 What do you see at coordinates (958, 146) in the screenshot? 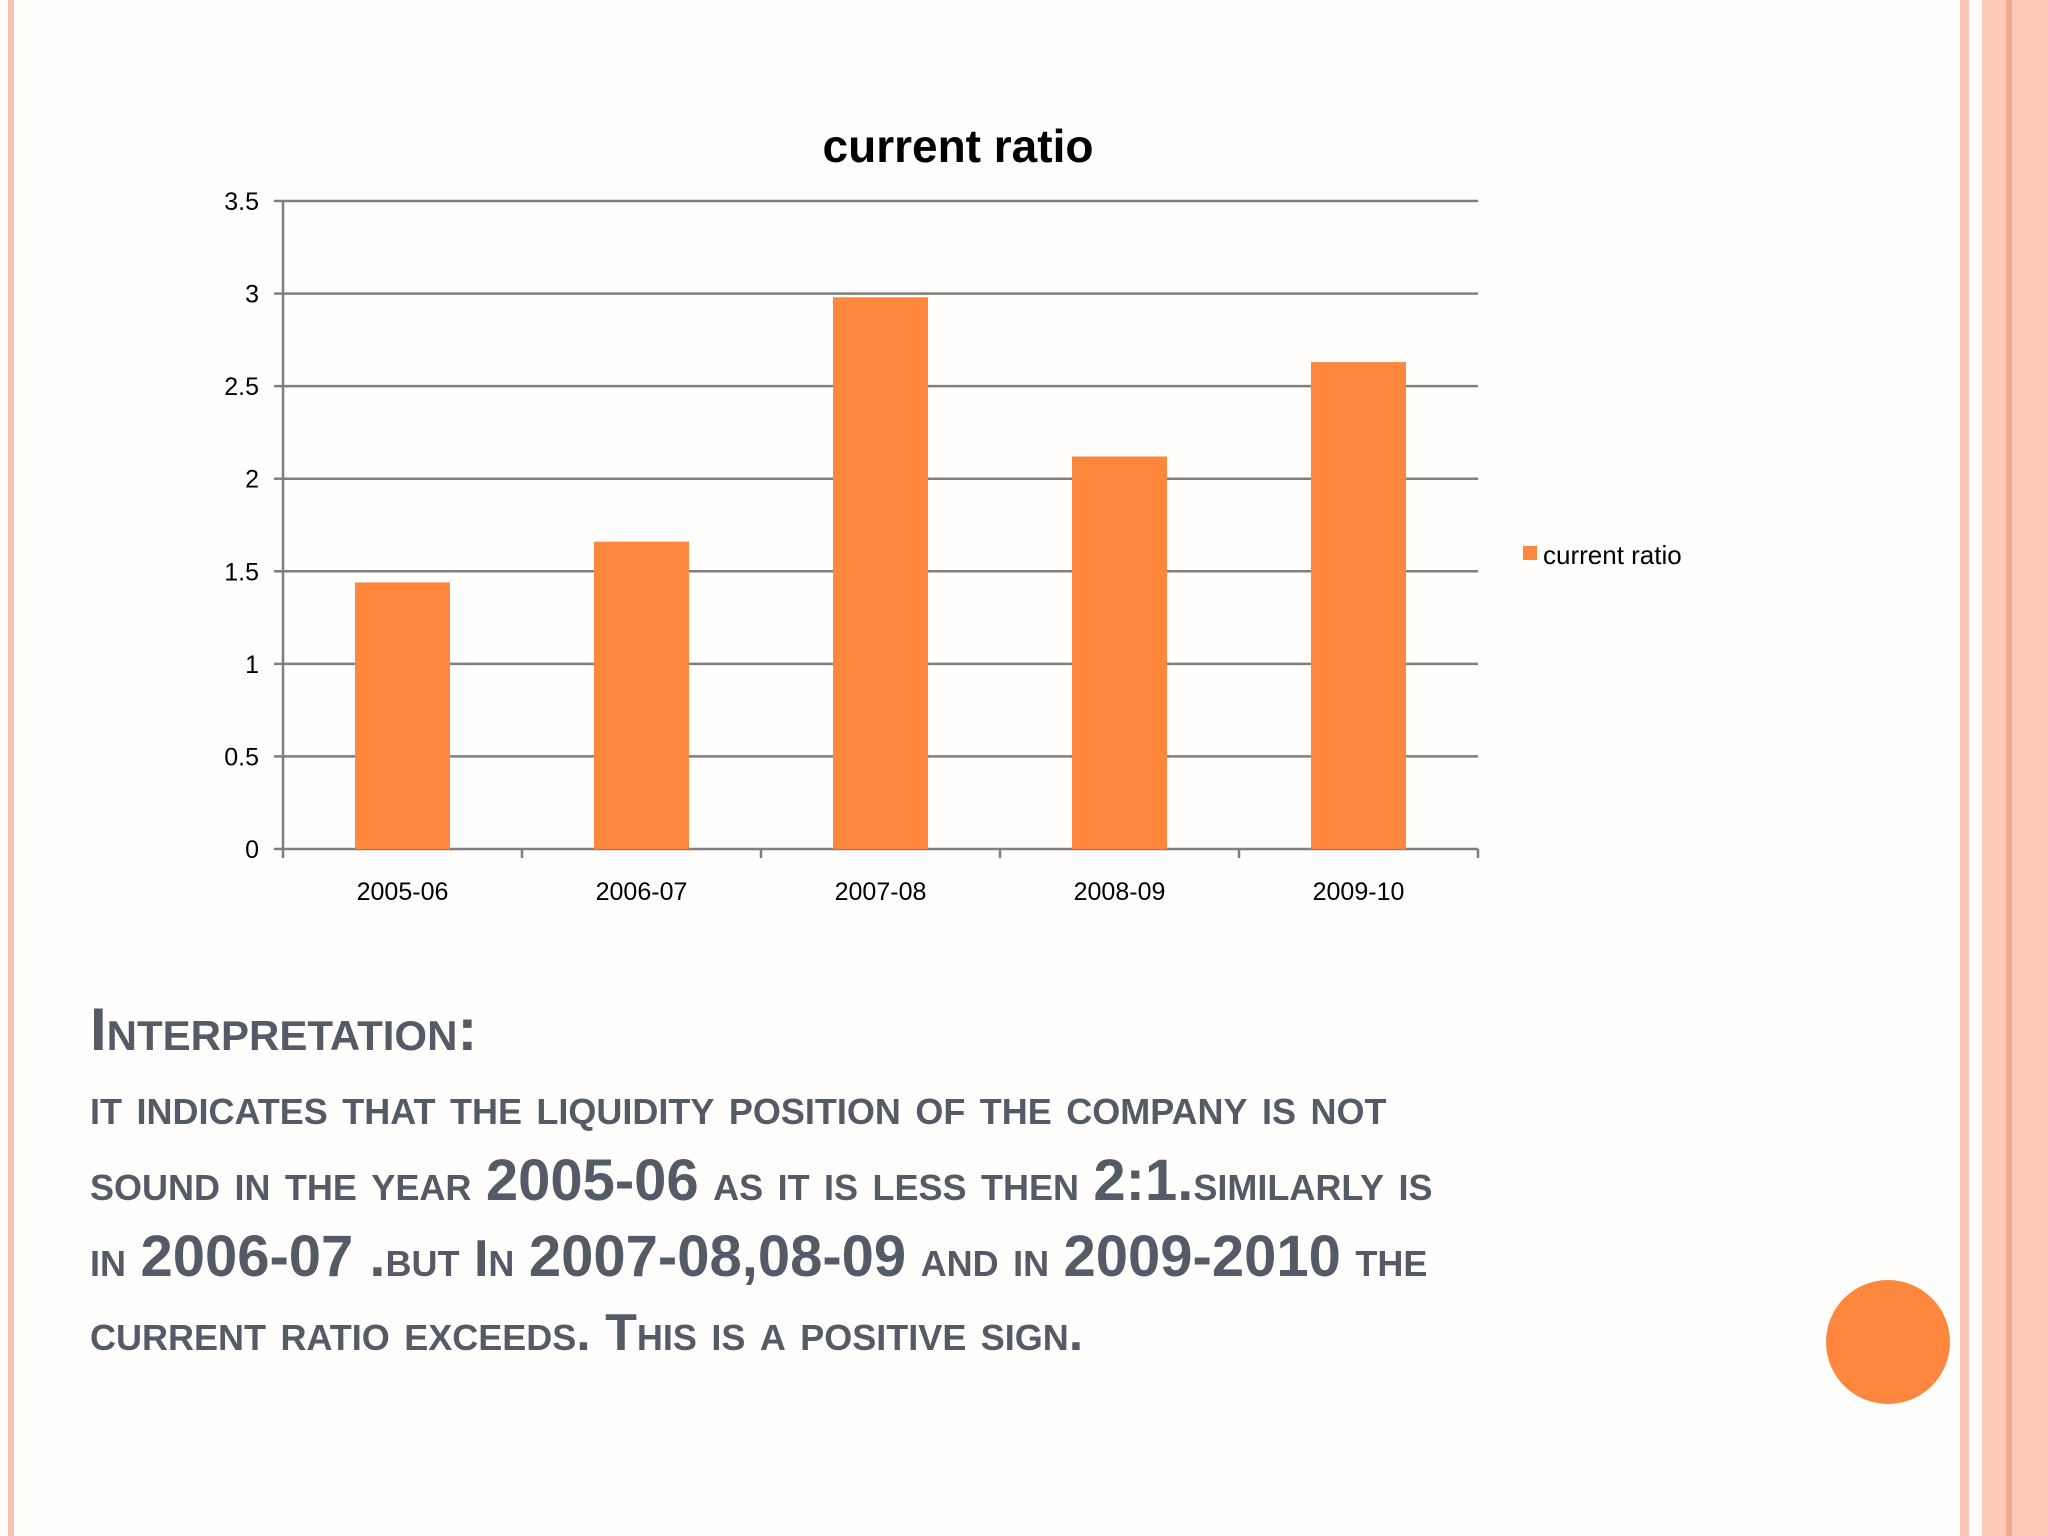
I see `chart-title: current ratio` at bounding box center [958, 146].